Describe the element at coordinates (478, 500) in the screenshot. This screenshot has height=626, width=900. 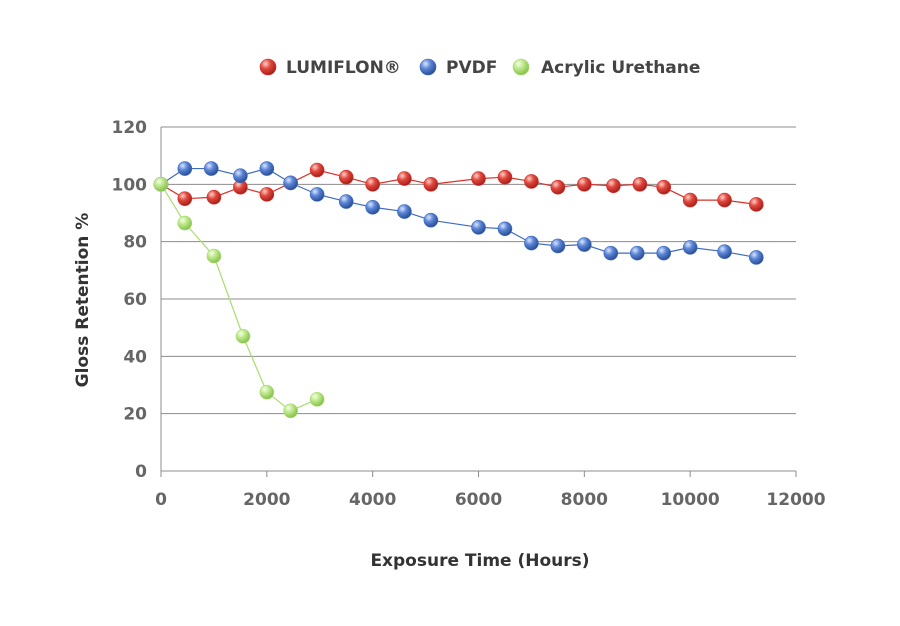
I see `x-tick-label: 6000` at that location.